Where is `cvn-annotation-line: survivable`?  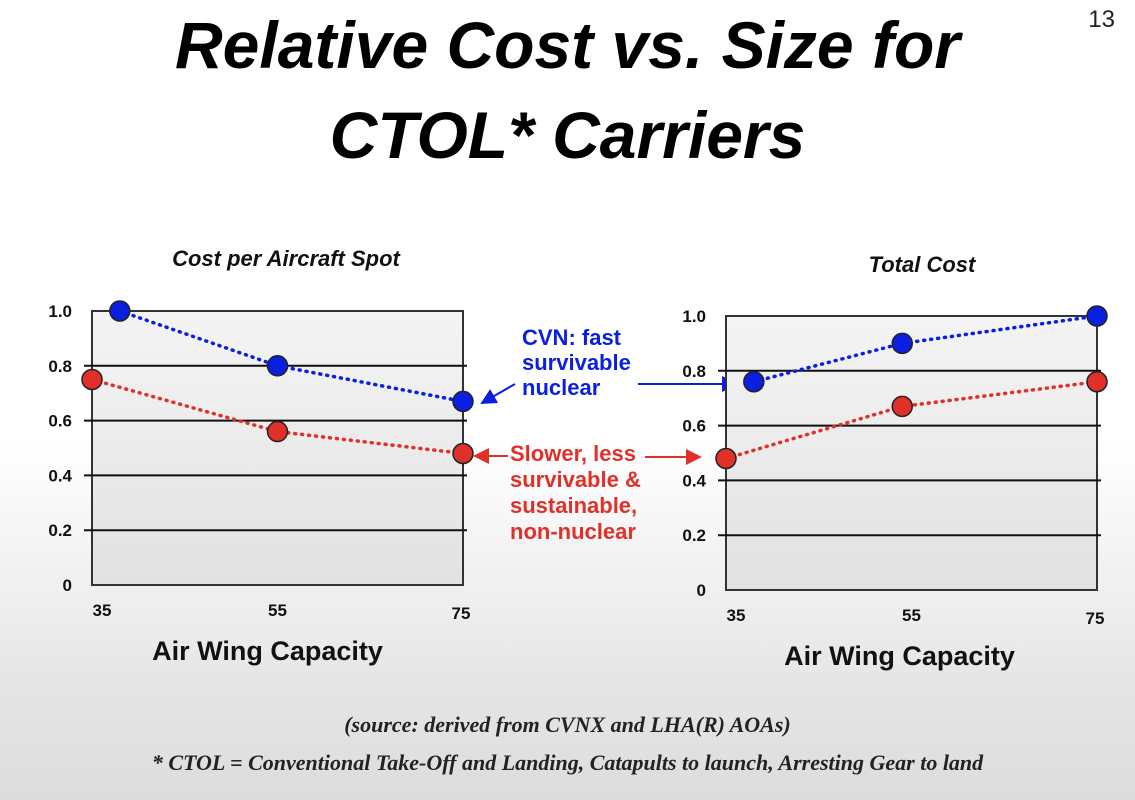 cvn-annotation-line: survivable is located at coordinates (576, 362).